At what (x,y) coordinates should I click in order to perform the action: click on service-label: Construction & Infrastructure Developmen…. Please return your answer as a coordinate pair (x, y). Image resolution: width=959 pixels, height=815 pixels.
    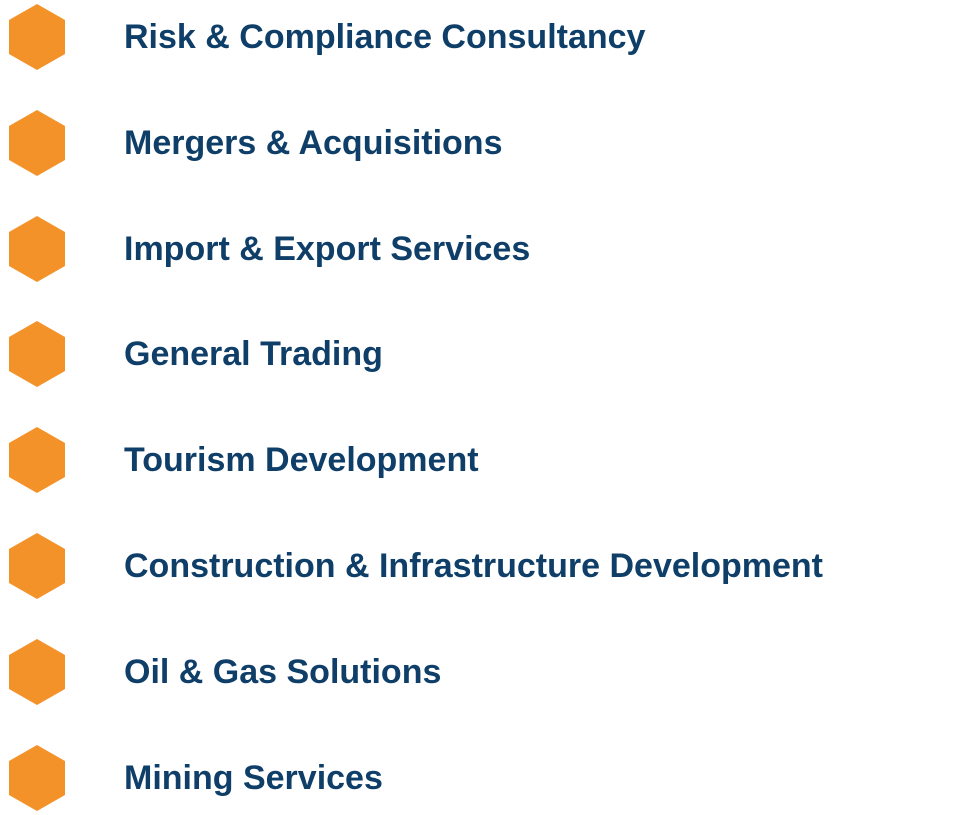
    Looking at the image, I should click on (473, 566).